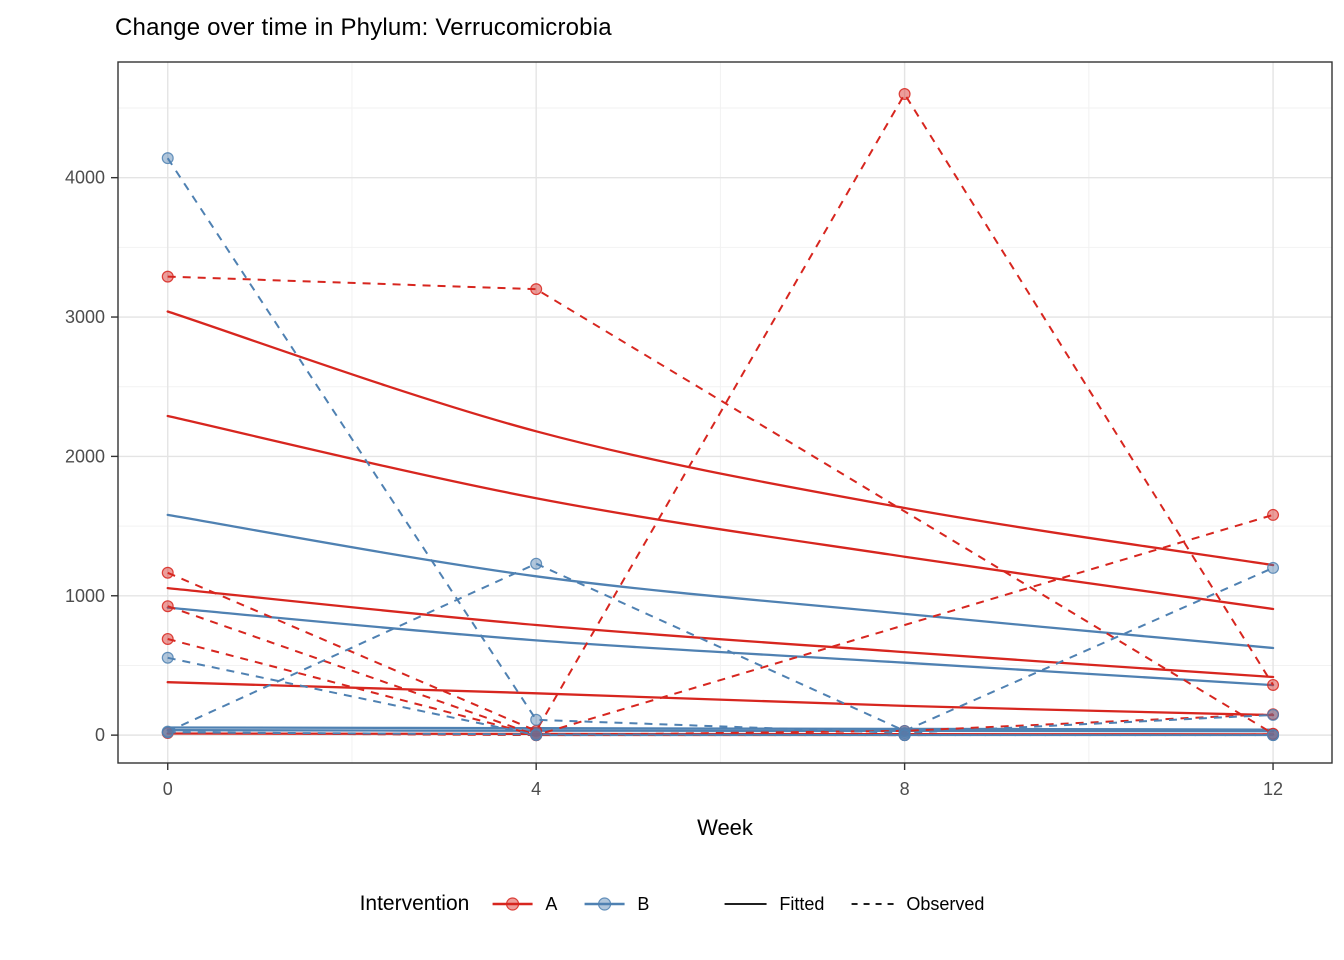  I want to click on observed-key-icon, so click(872, 904).